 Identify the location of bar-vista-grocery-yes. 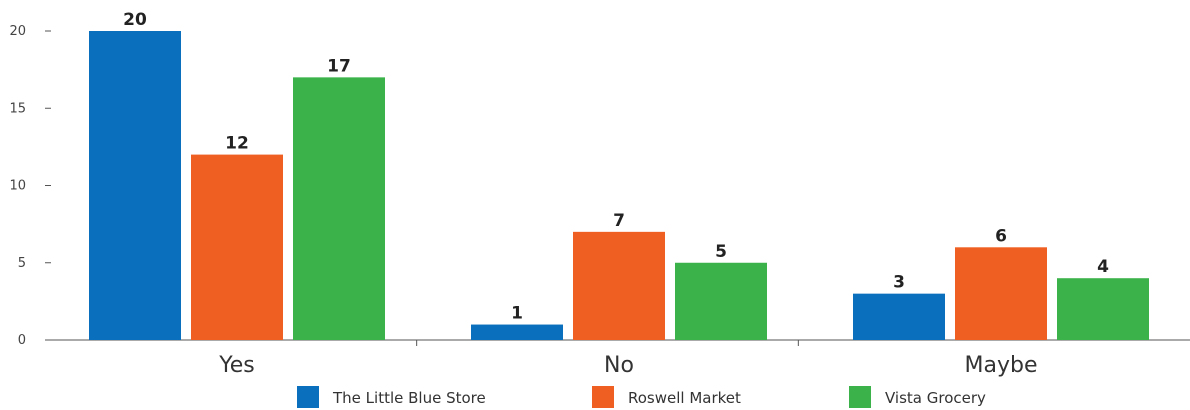
(339, 208).